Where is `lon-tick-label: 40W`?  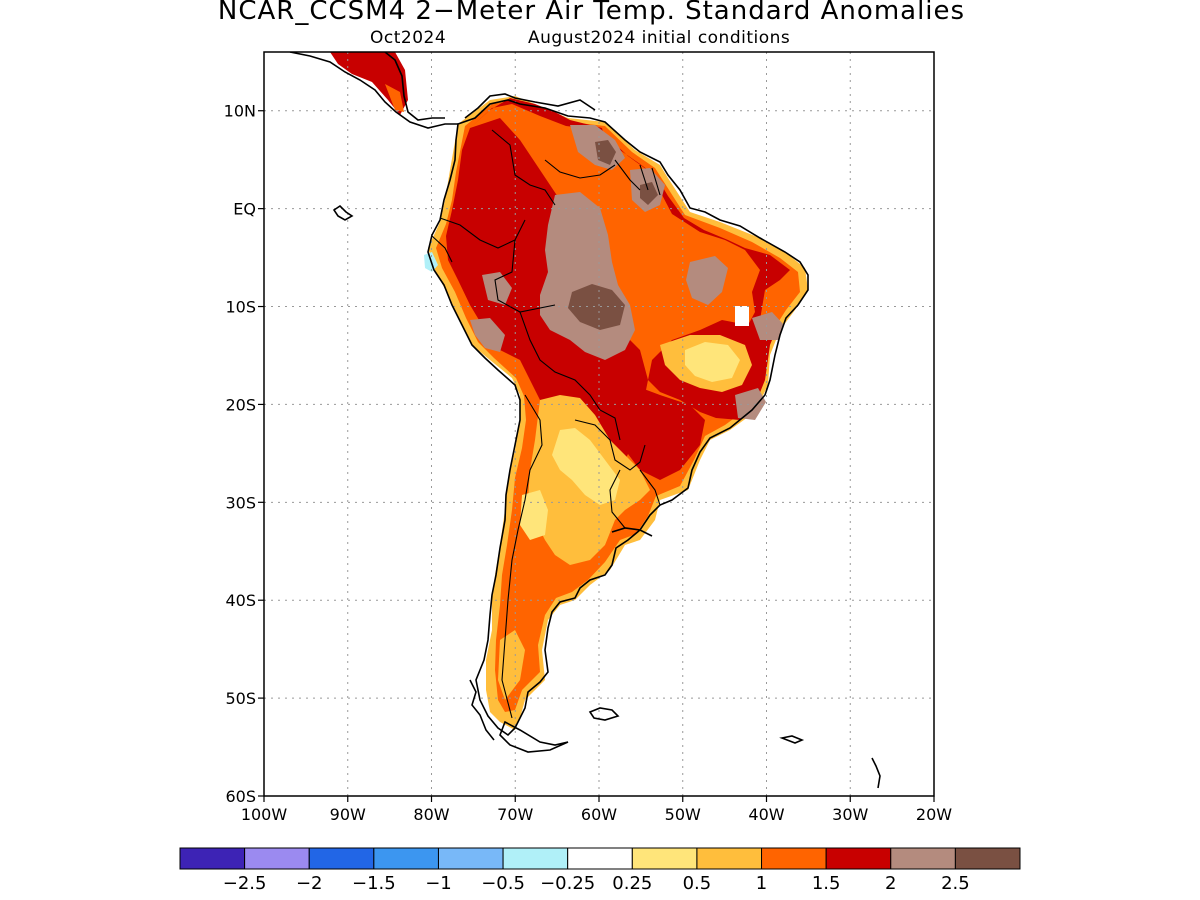 lon-tick-label: 40W is located at coordinates (766, 814).